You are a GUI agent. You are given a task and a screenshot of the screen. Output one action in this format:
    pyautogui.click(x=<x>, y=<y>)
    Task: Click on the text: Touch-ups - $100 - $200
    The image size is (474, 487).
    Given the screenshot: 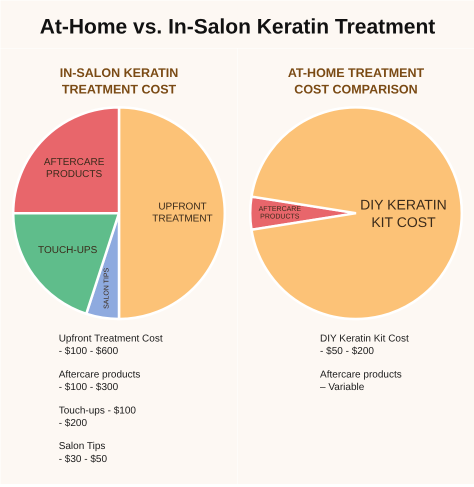 What is the action you would take?
    pyautogui.click(x=97, y=417)
    